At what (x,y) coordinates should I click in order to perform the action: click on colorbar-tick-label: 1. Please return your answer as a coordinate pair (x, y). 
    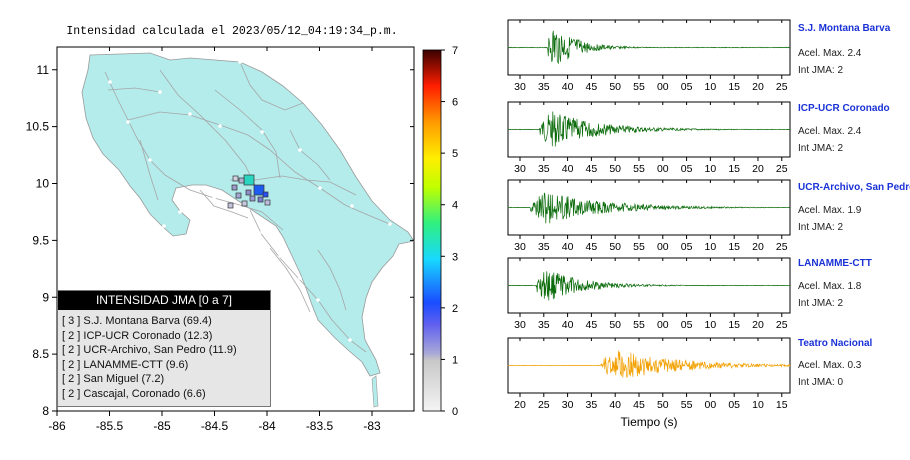
    Looking at the image, I should click on (455, 360).